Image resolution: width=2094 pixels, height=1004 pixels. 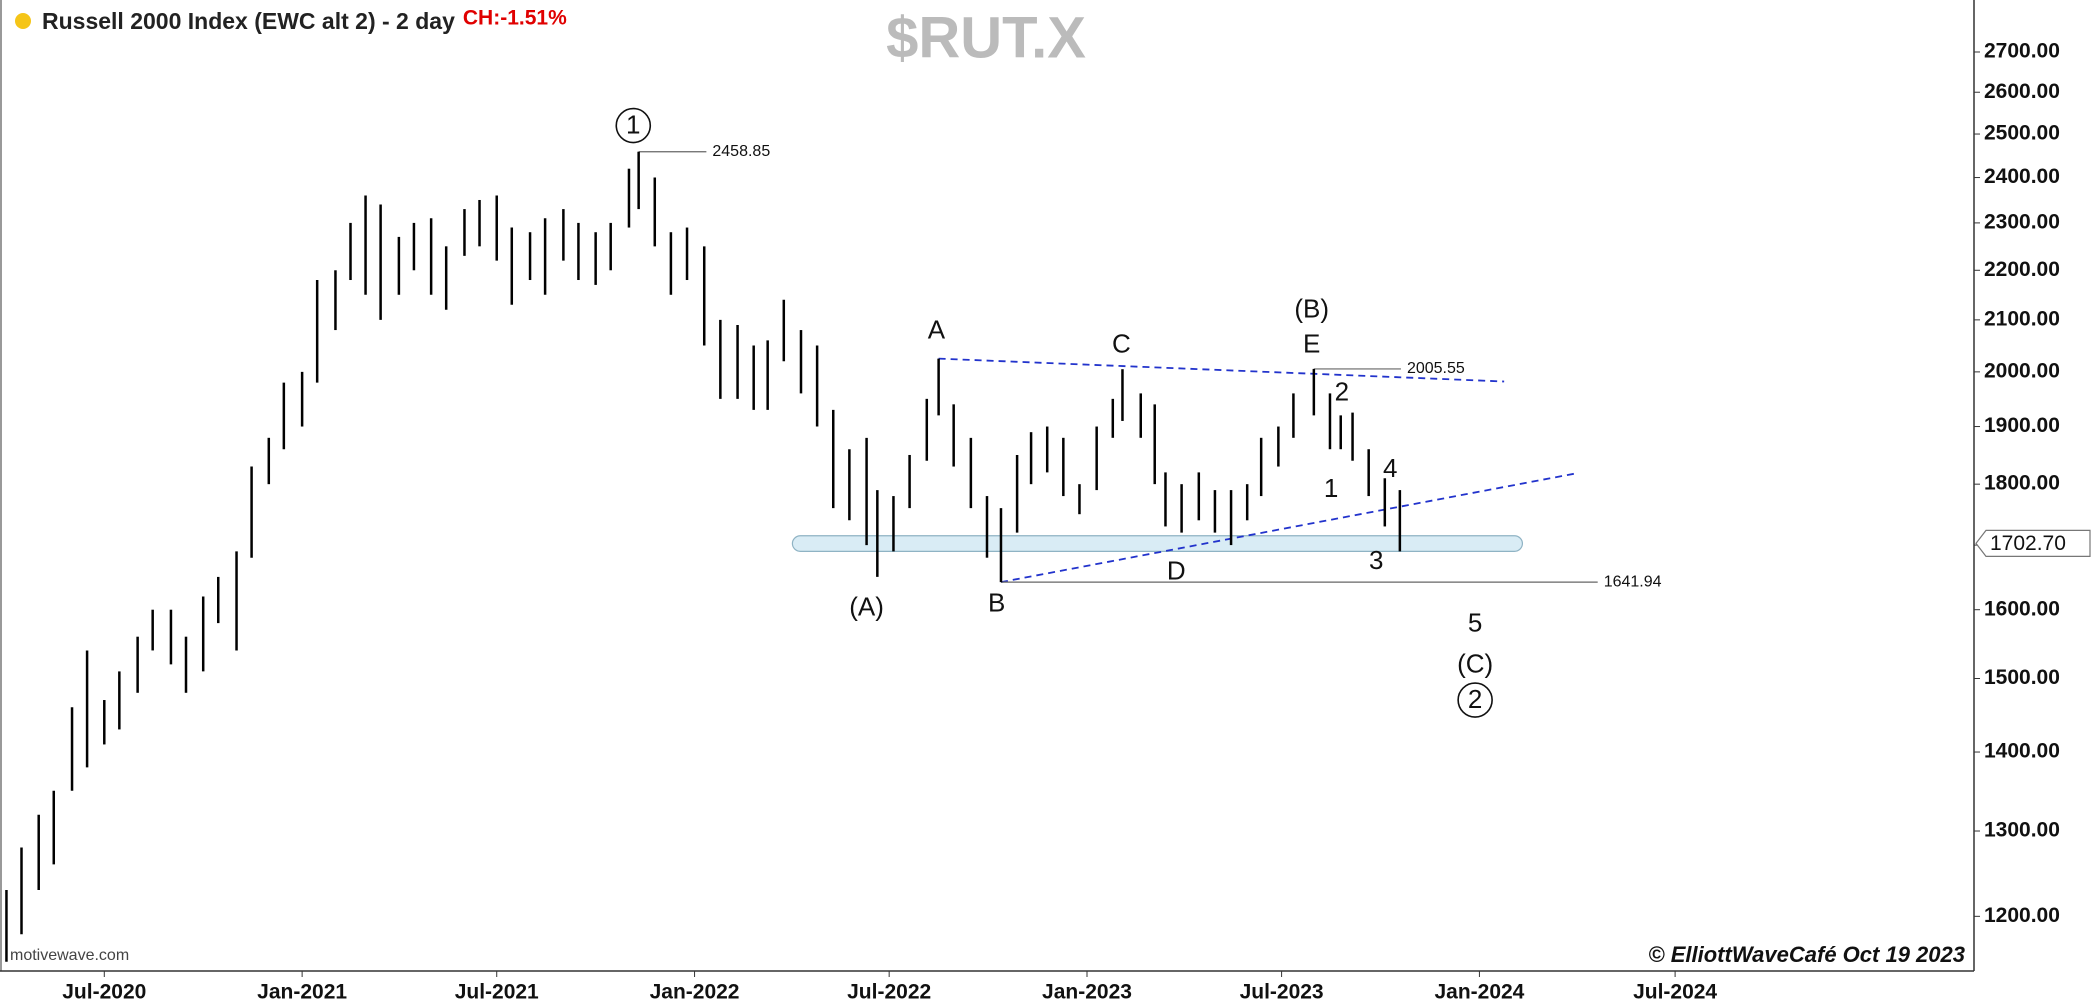 I want to click on wave-label: B, so click(x=996, y=603).